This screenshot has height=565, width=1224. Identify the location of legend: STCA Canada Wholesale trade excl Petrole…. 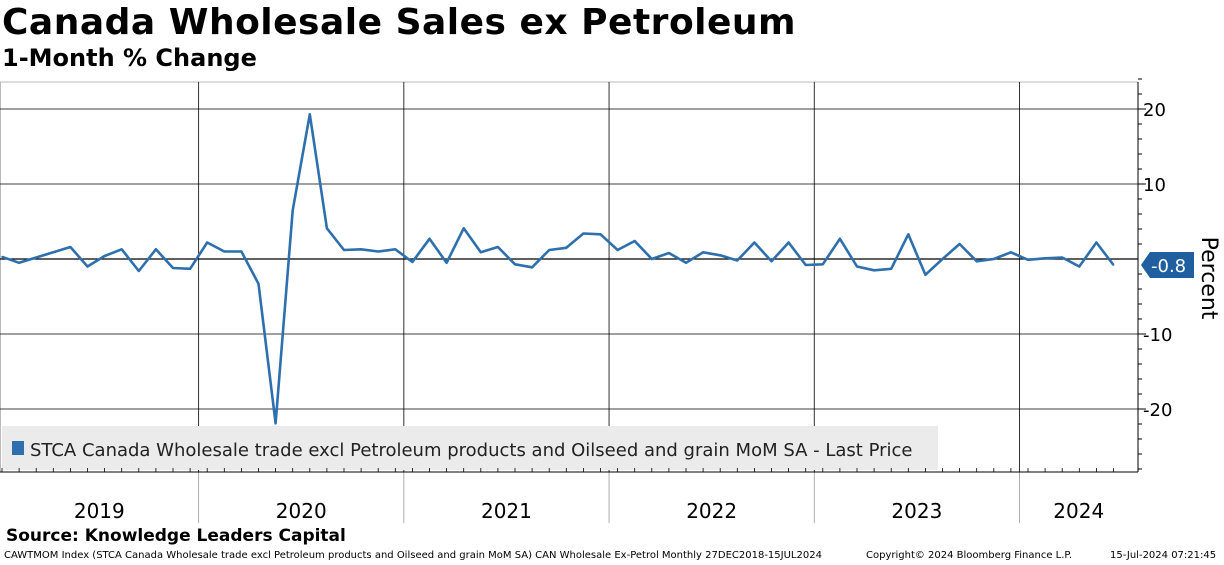
(470, 448).